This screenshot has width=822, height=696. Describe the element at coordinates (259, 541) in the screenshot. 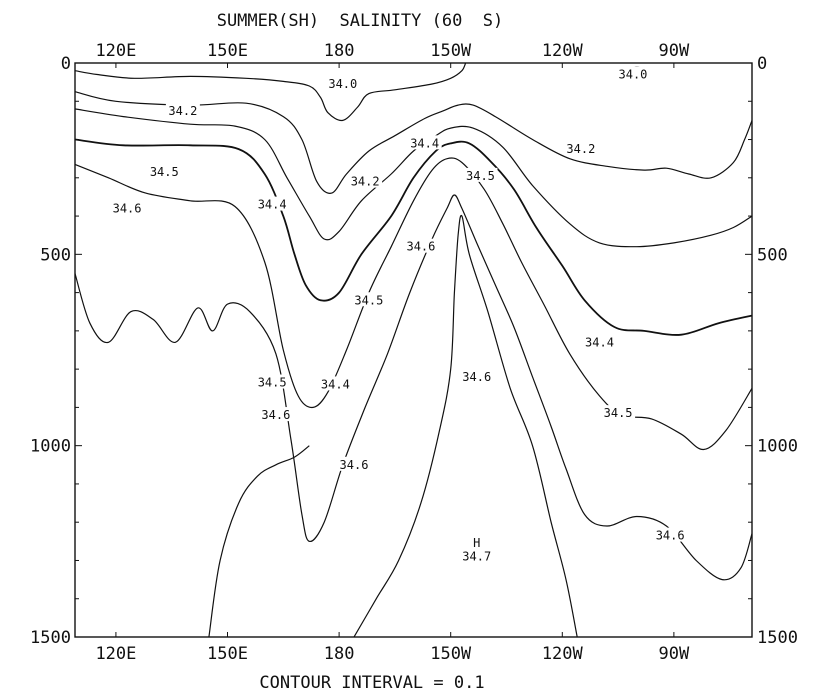

I see `contour-line-unlabeled` at that location.